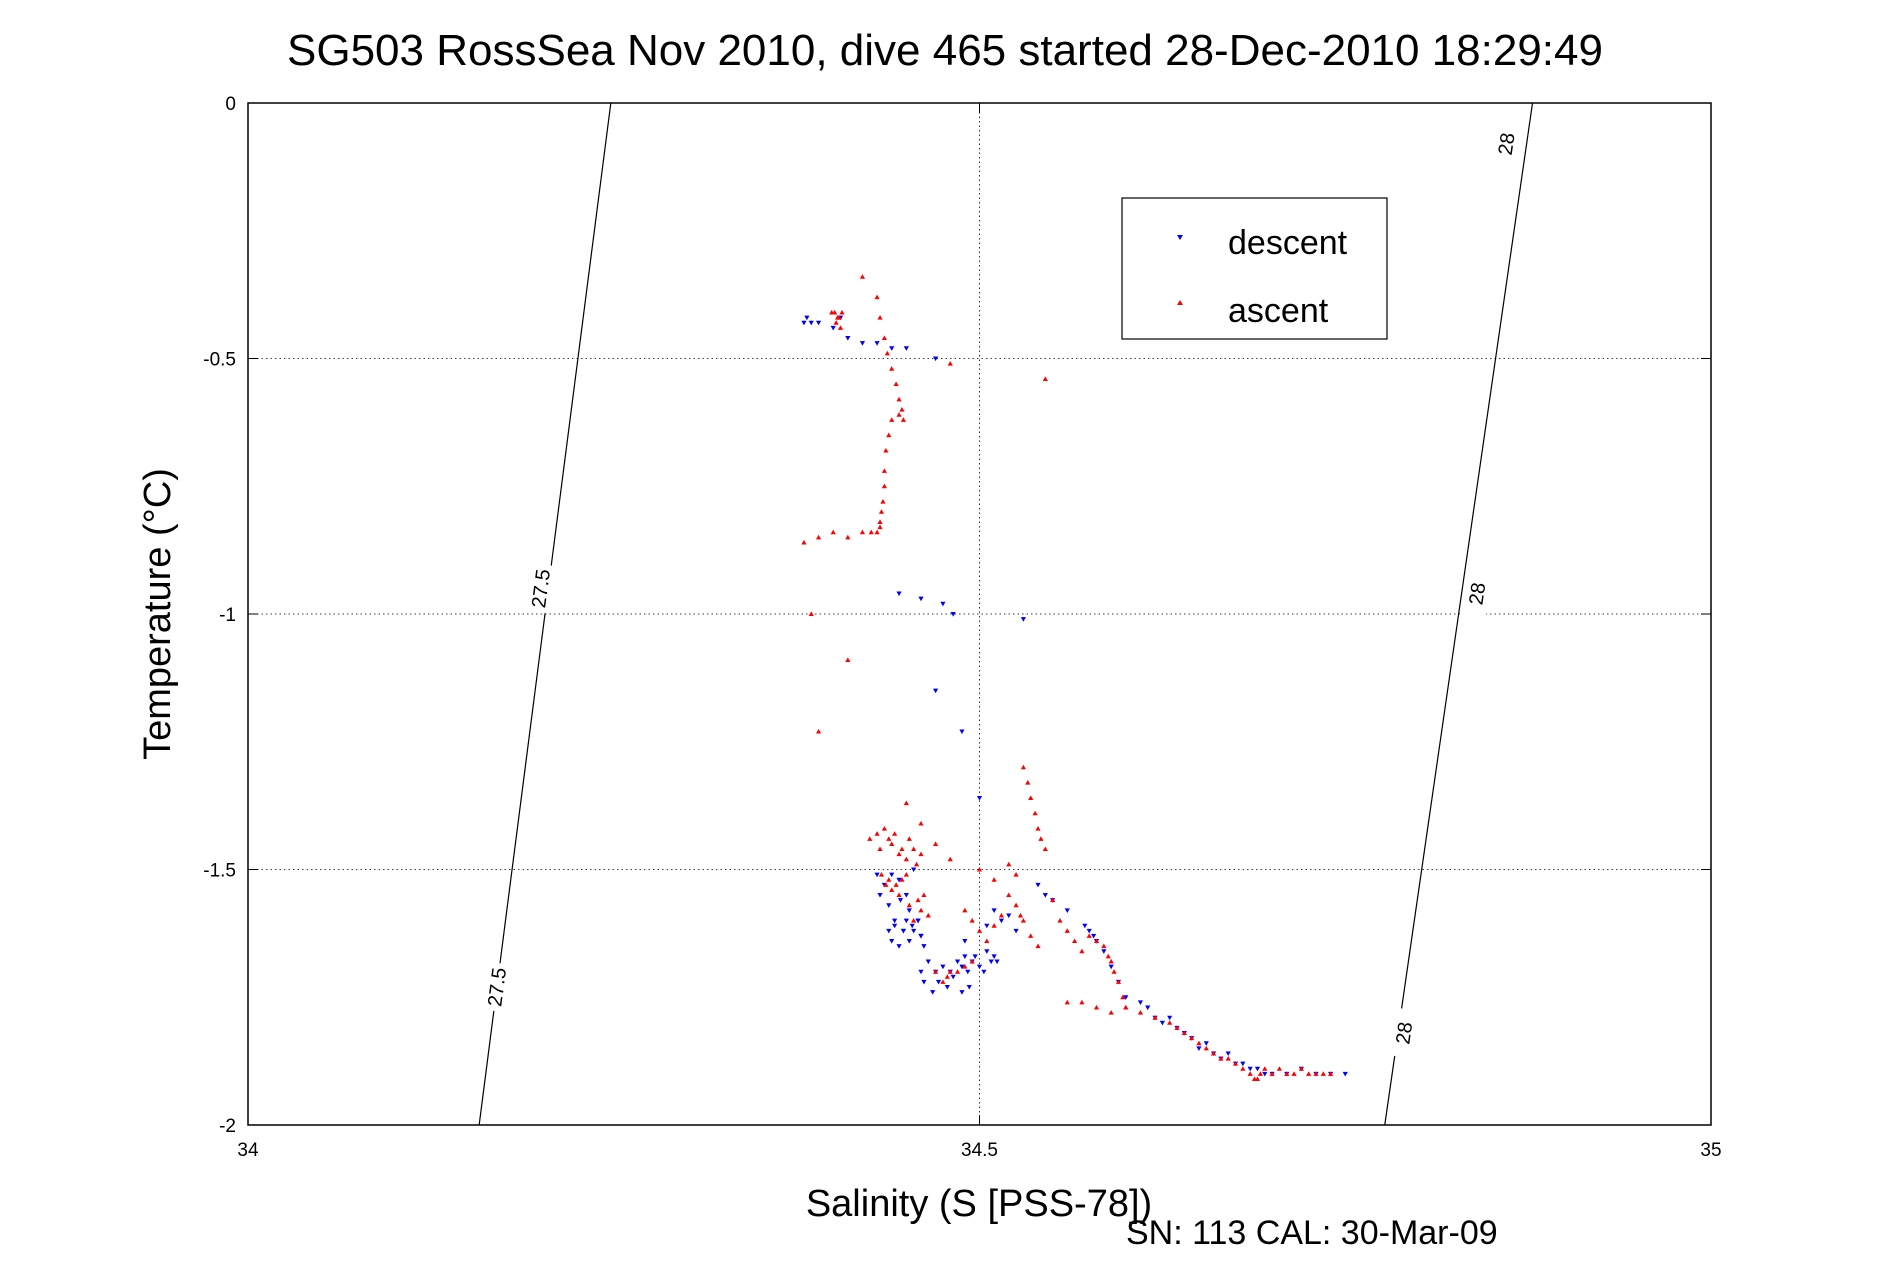 This screenshot has height=1262, width=1891. Describe the element at coordinates (545, 614) in the screenshot. I see `contour-line-27.5` at that location.